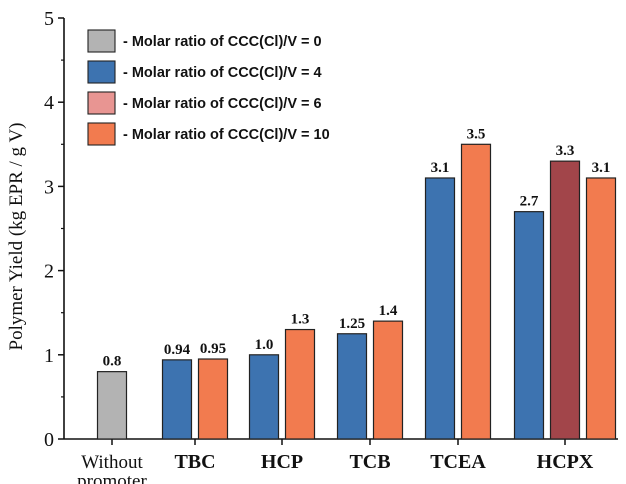  I want to click on x-tick-label: promoter, so click(112, 477).